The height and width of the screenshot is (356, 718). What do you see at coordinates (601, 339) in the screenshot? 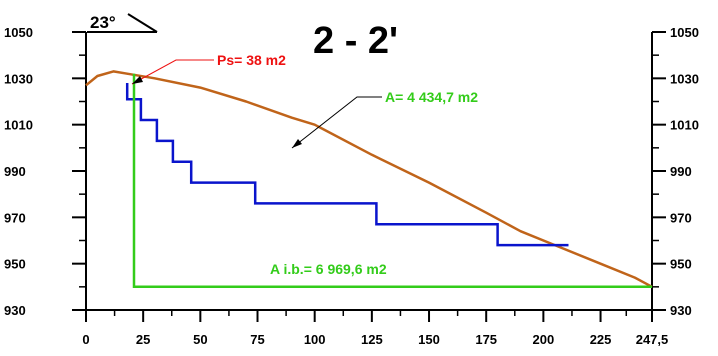
I see `x-tick-label: 225` at bounding box center [601, 339].